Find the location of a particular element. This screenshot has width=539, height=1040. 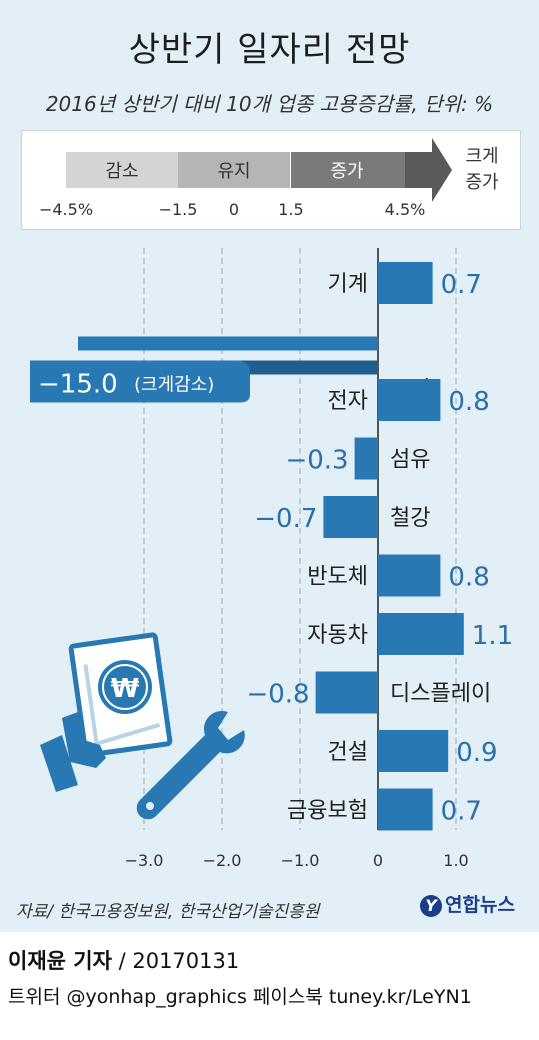

page-subtitle: 2016년 상반기 대비 10개 업종 고용증감률, 단위: % is located at coordinates (269, 104).